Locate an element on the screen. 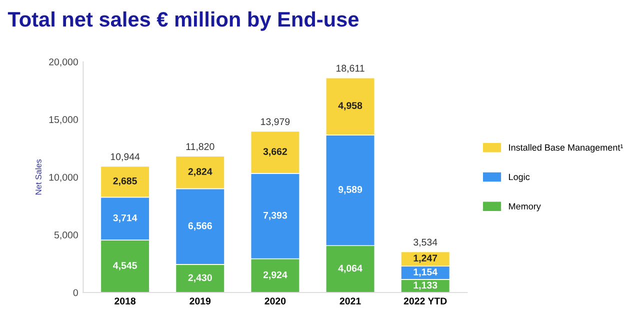 The height and width of the screenshot is (325, 640). data-label: 7,393 is located at coordinates (275, 216).